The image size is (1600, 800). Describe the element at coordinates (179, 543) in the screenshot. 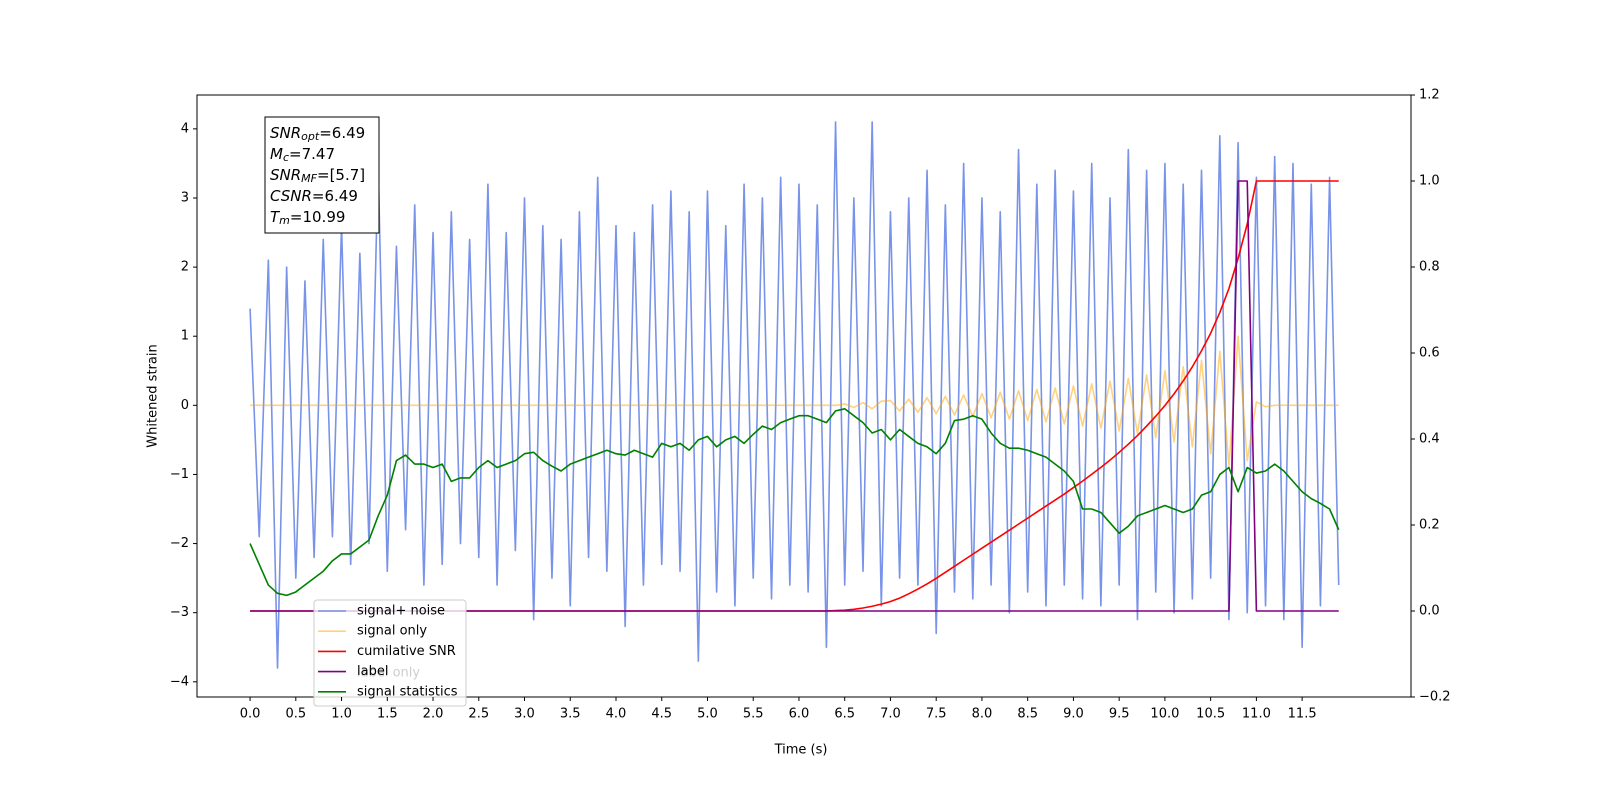

I see `y-tick-label: −2` at that location.